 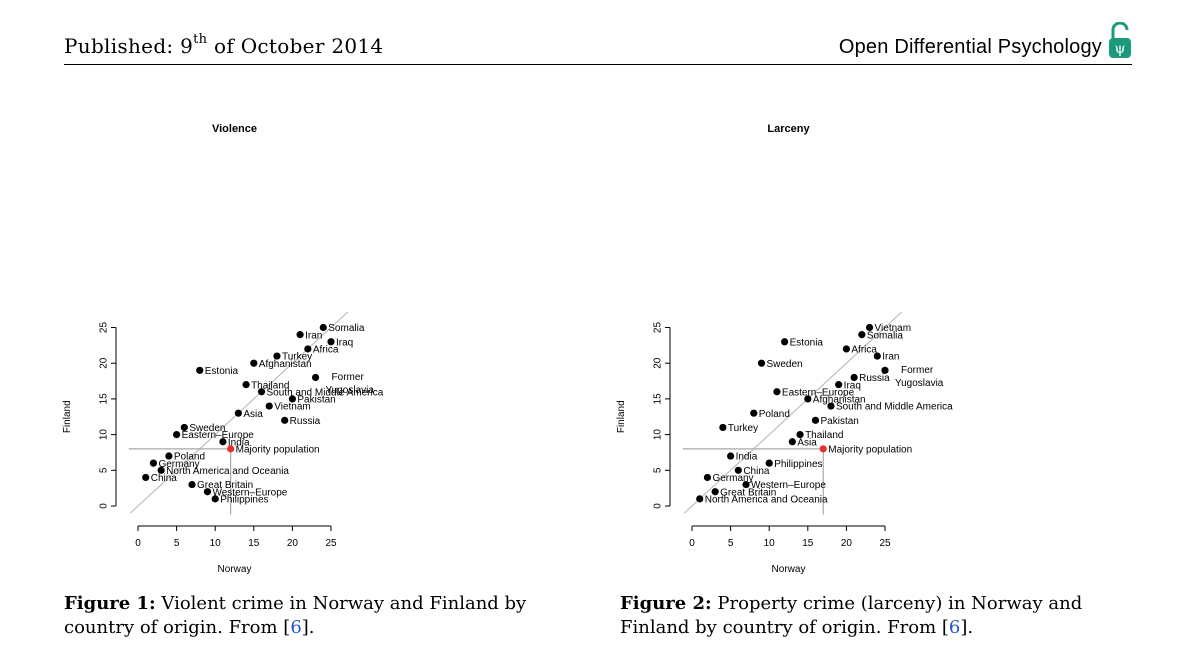 What do you see at coordinates (715, 492) in the screenshot?
I see `point-great-britain` at bounding box center [715, 492].